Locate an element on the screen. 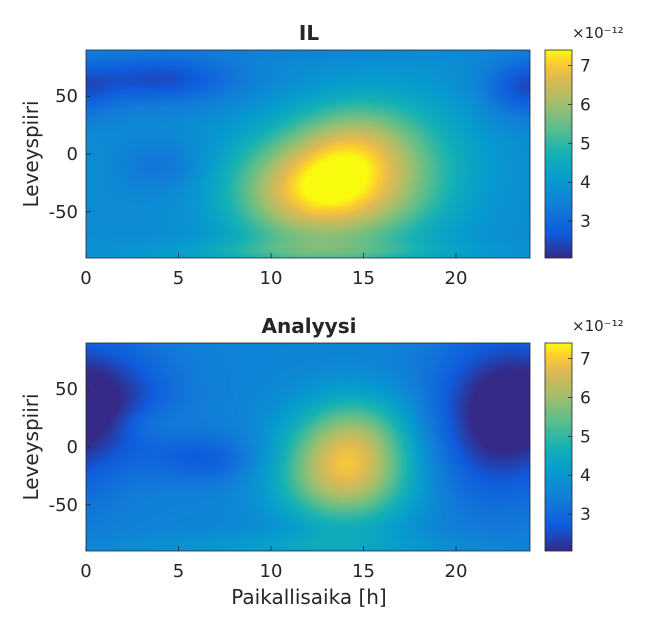 This screenshot has height=620, width=660. colorbar-axis-il: 3 4 5 6 7 is located at coordinates (567, 154).